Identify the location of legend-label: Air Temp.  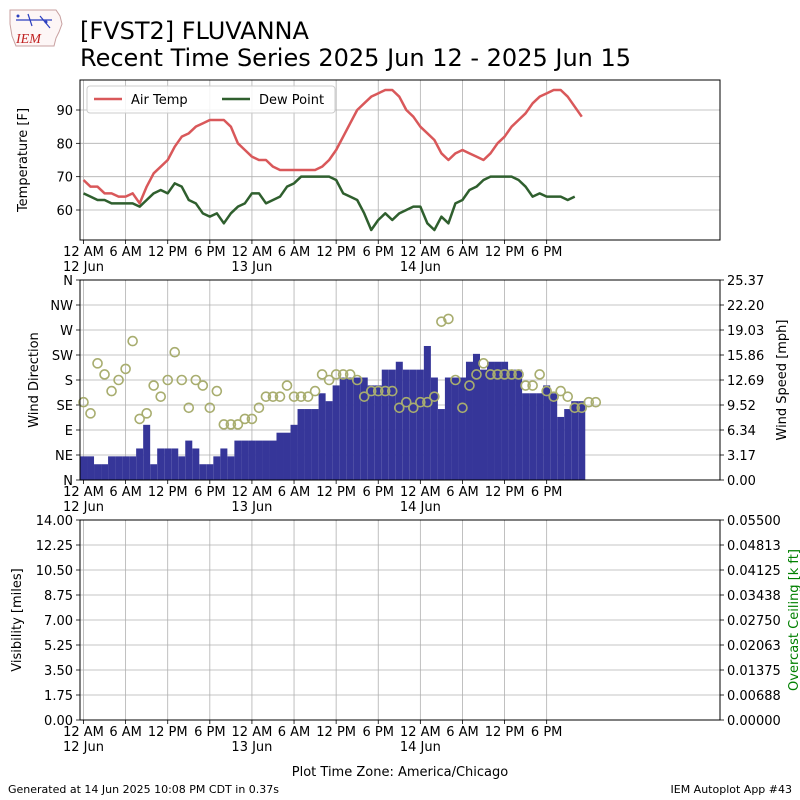
(159, 100).